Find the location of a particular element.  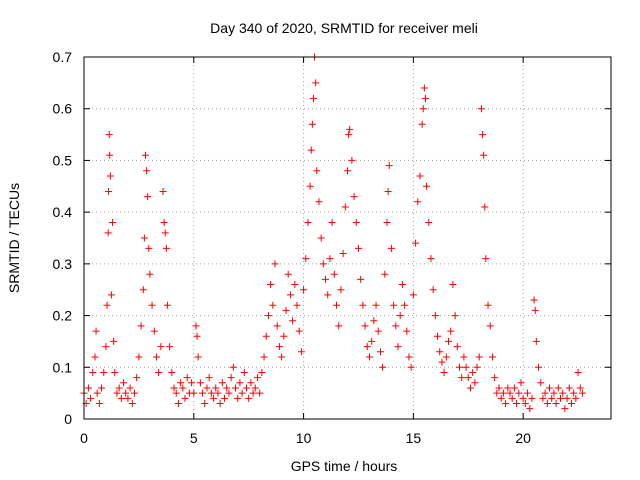

x-tick-label: 10 is located at coordinates (304, 438).